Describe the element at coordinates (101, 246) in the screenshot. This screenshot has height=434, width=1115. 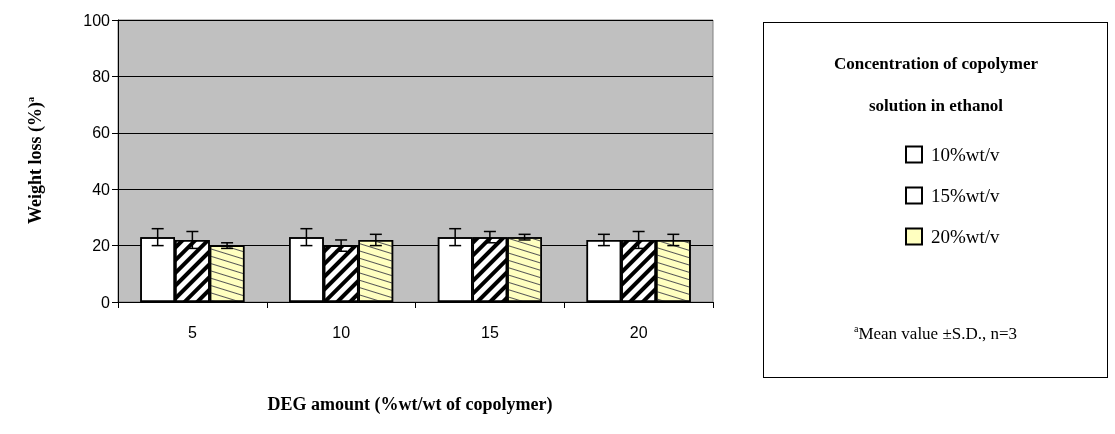
I see `y-tick-label: 20` at that location.